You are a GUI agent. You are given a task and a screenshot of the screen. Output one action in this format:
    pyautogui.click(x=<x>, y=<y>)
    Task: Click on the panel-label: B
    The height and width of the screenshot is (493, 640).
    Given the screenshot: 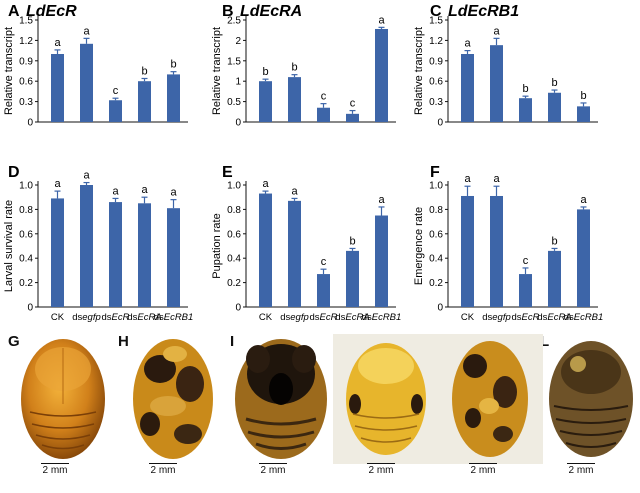 What is the action you would take?
    pyautogui.click(x=228, y=11)
    